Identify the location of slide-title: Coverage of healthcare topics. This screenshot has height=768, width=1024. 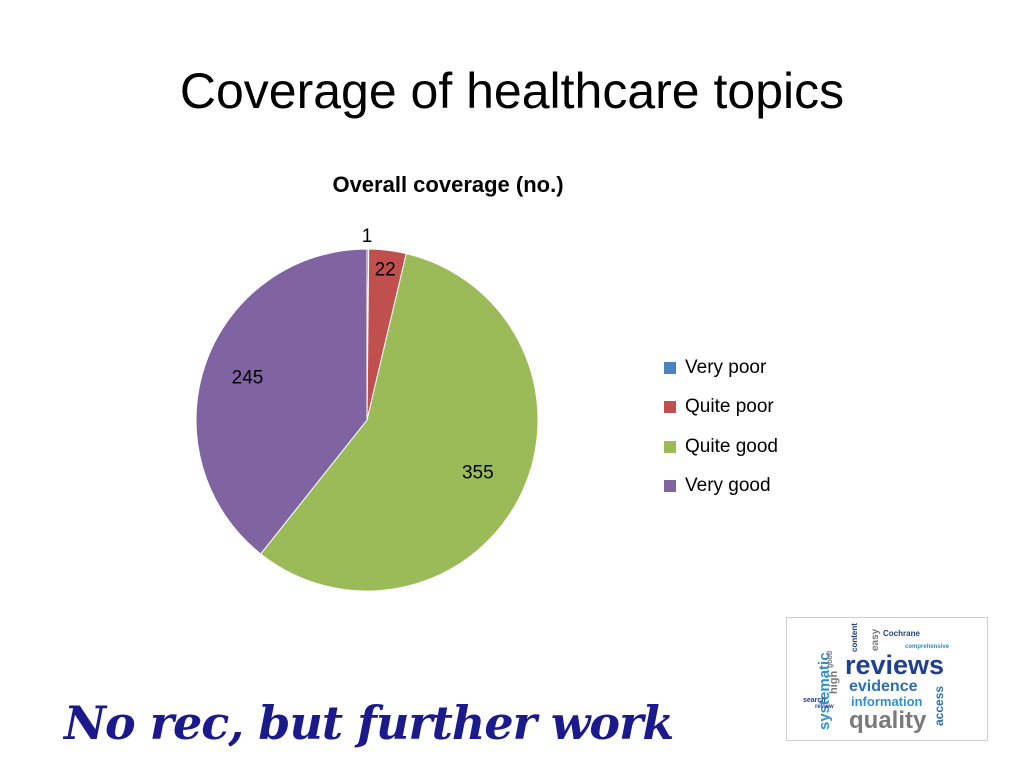
(512, 91).